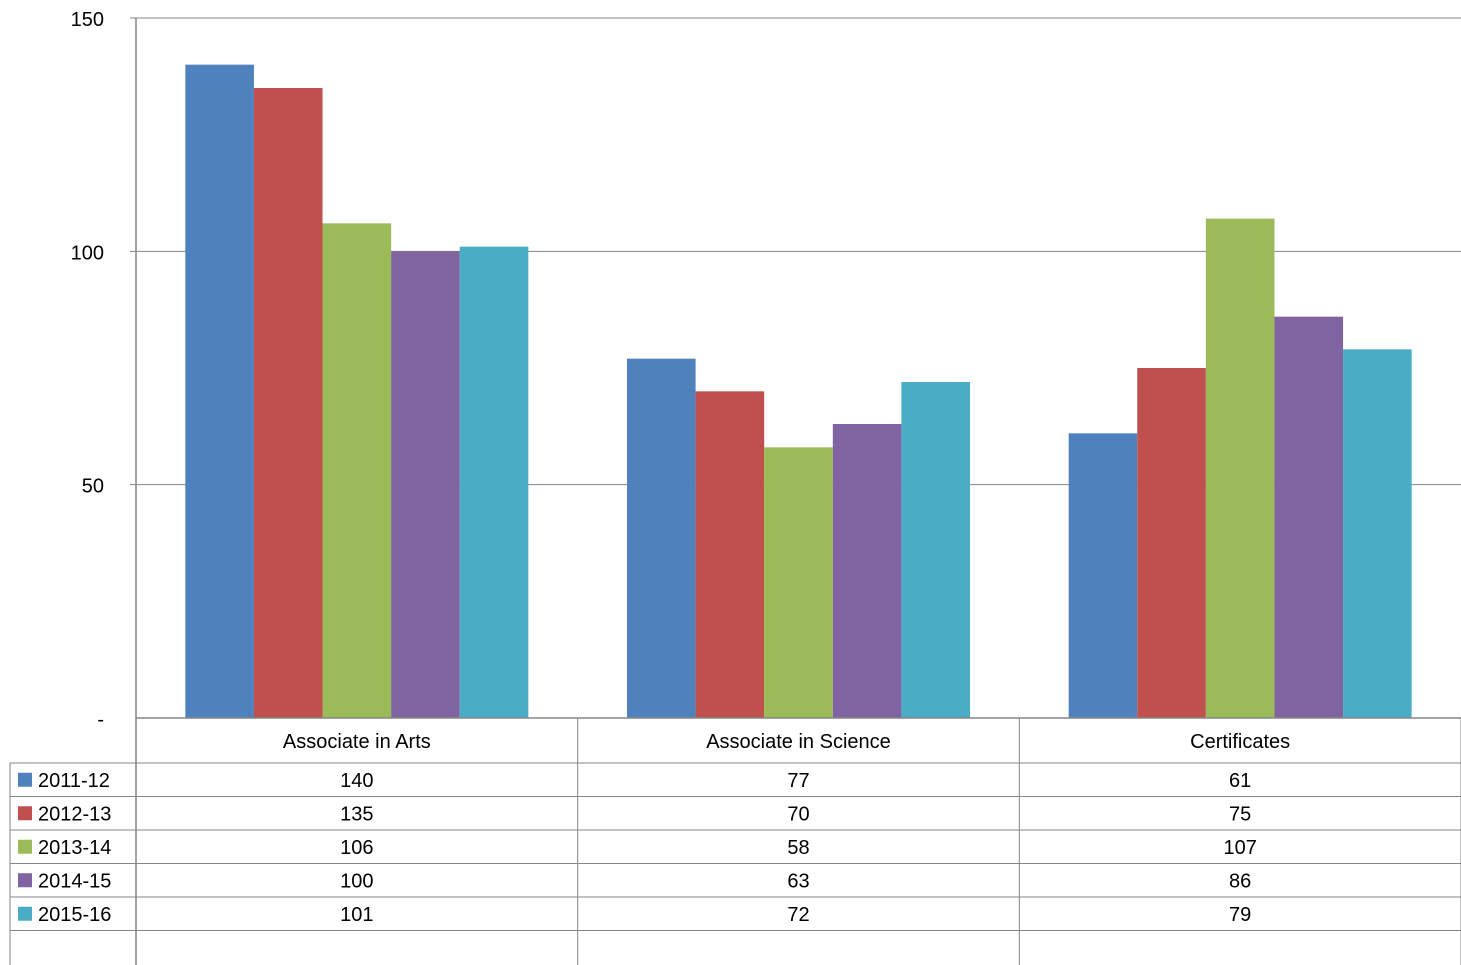  What do you see at coordinates (730, 554) in the screenshot?
I see `bar-2012-13-associate-in-science` at bounding box center [730, 554].